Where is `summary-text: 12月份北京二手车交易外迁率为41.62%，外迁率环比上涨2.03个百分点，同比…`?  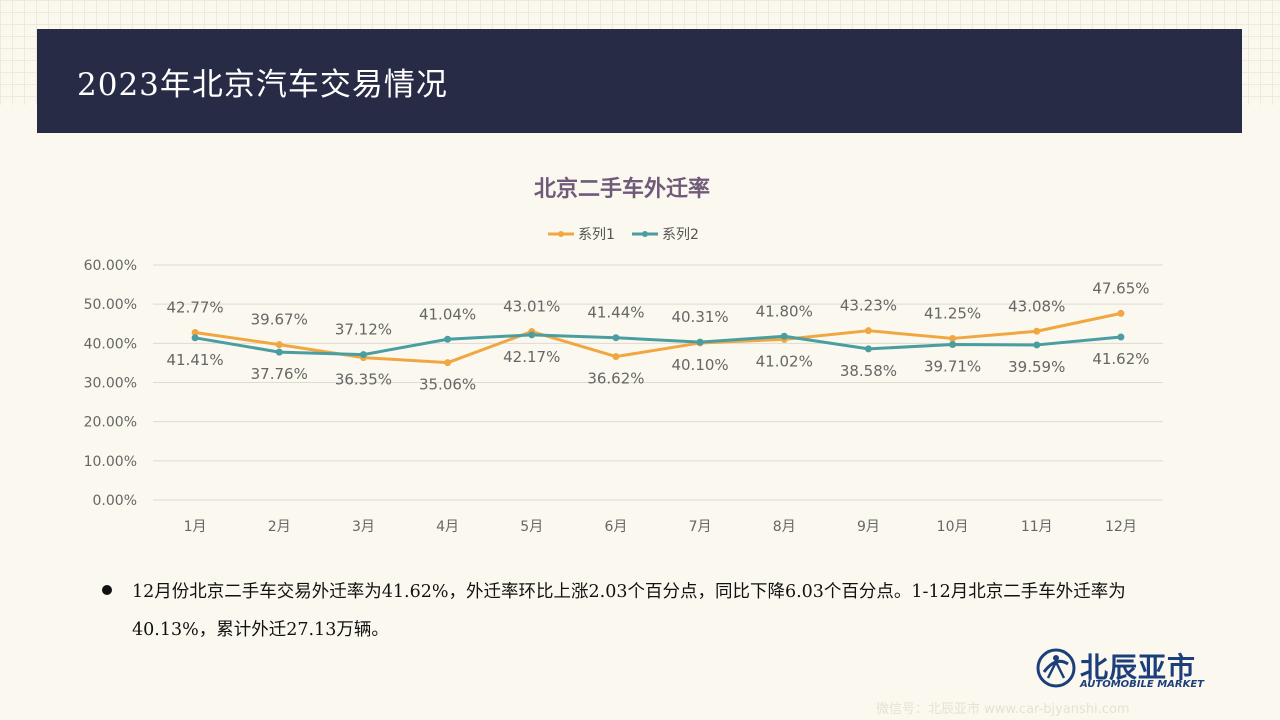 summary-text: 12月份北京二手车交易外迁率为41.62%，外迁率环比上涨2.03个百分点，同比… is located at coordinates (629, 611).